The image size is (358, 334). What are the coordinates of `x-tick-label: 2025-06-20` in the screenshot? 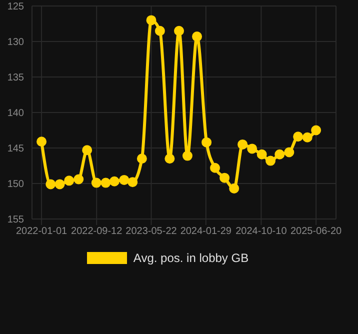 It's located at (316, 232).